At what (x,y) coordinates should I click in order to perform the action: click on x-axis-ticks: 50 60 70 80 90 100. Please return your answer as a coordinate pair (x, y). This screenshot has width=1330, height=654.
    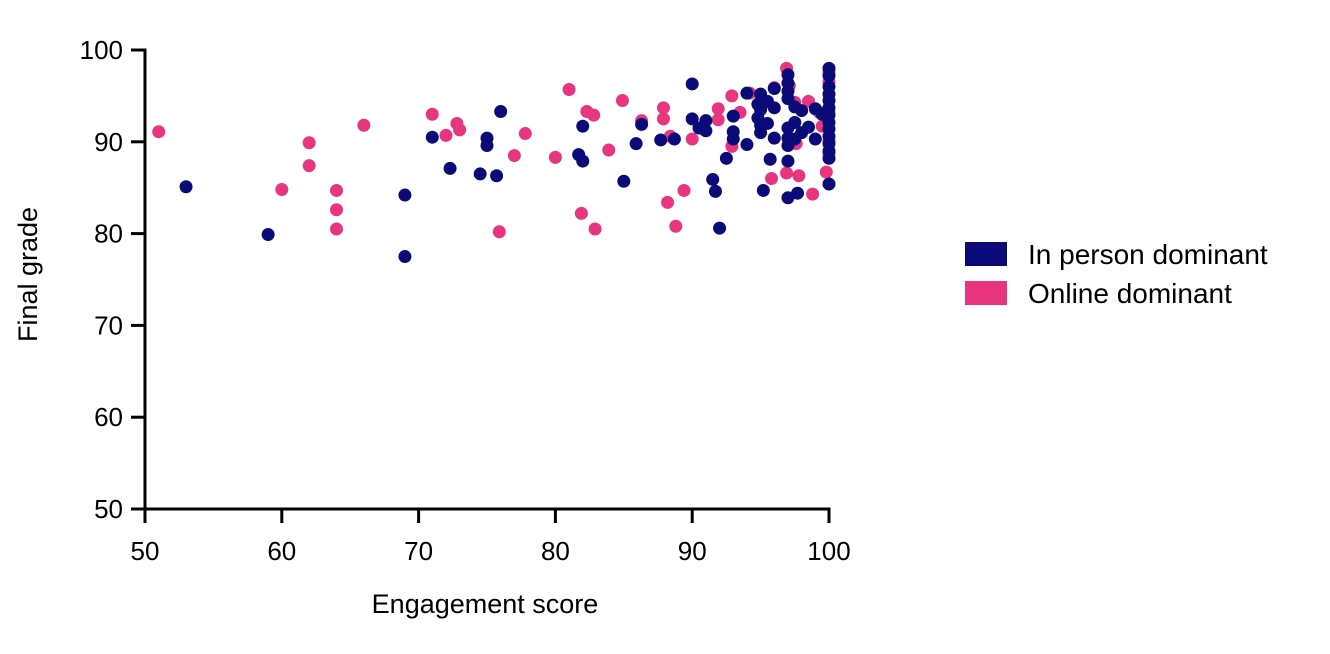
    Looking at the image, I should click on (491, 537).